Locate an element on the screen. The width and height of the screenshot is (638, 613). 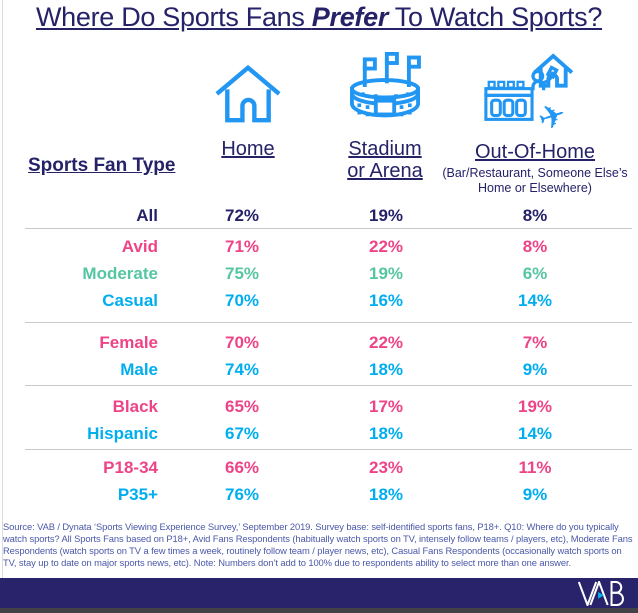
cell-home: 72% is located at coordinates (242, 215).